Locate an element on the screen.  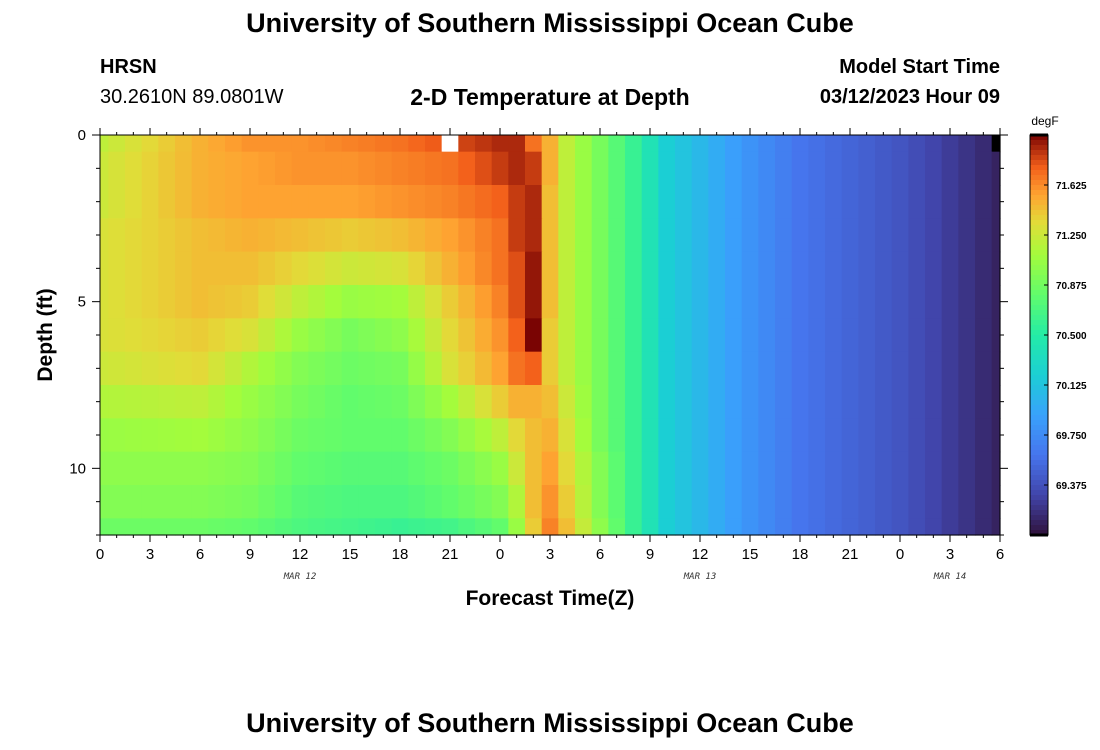
x-tick-label: 18 is located at coordinates (400, 554).